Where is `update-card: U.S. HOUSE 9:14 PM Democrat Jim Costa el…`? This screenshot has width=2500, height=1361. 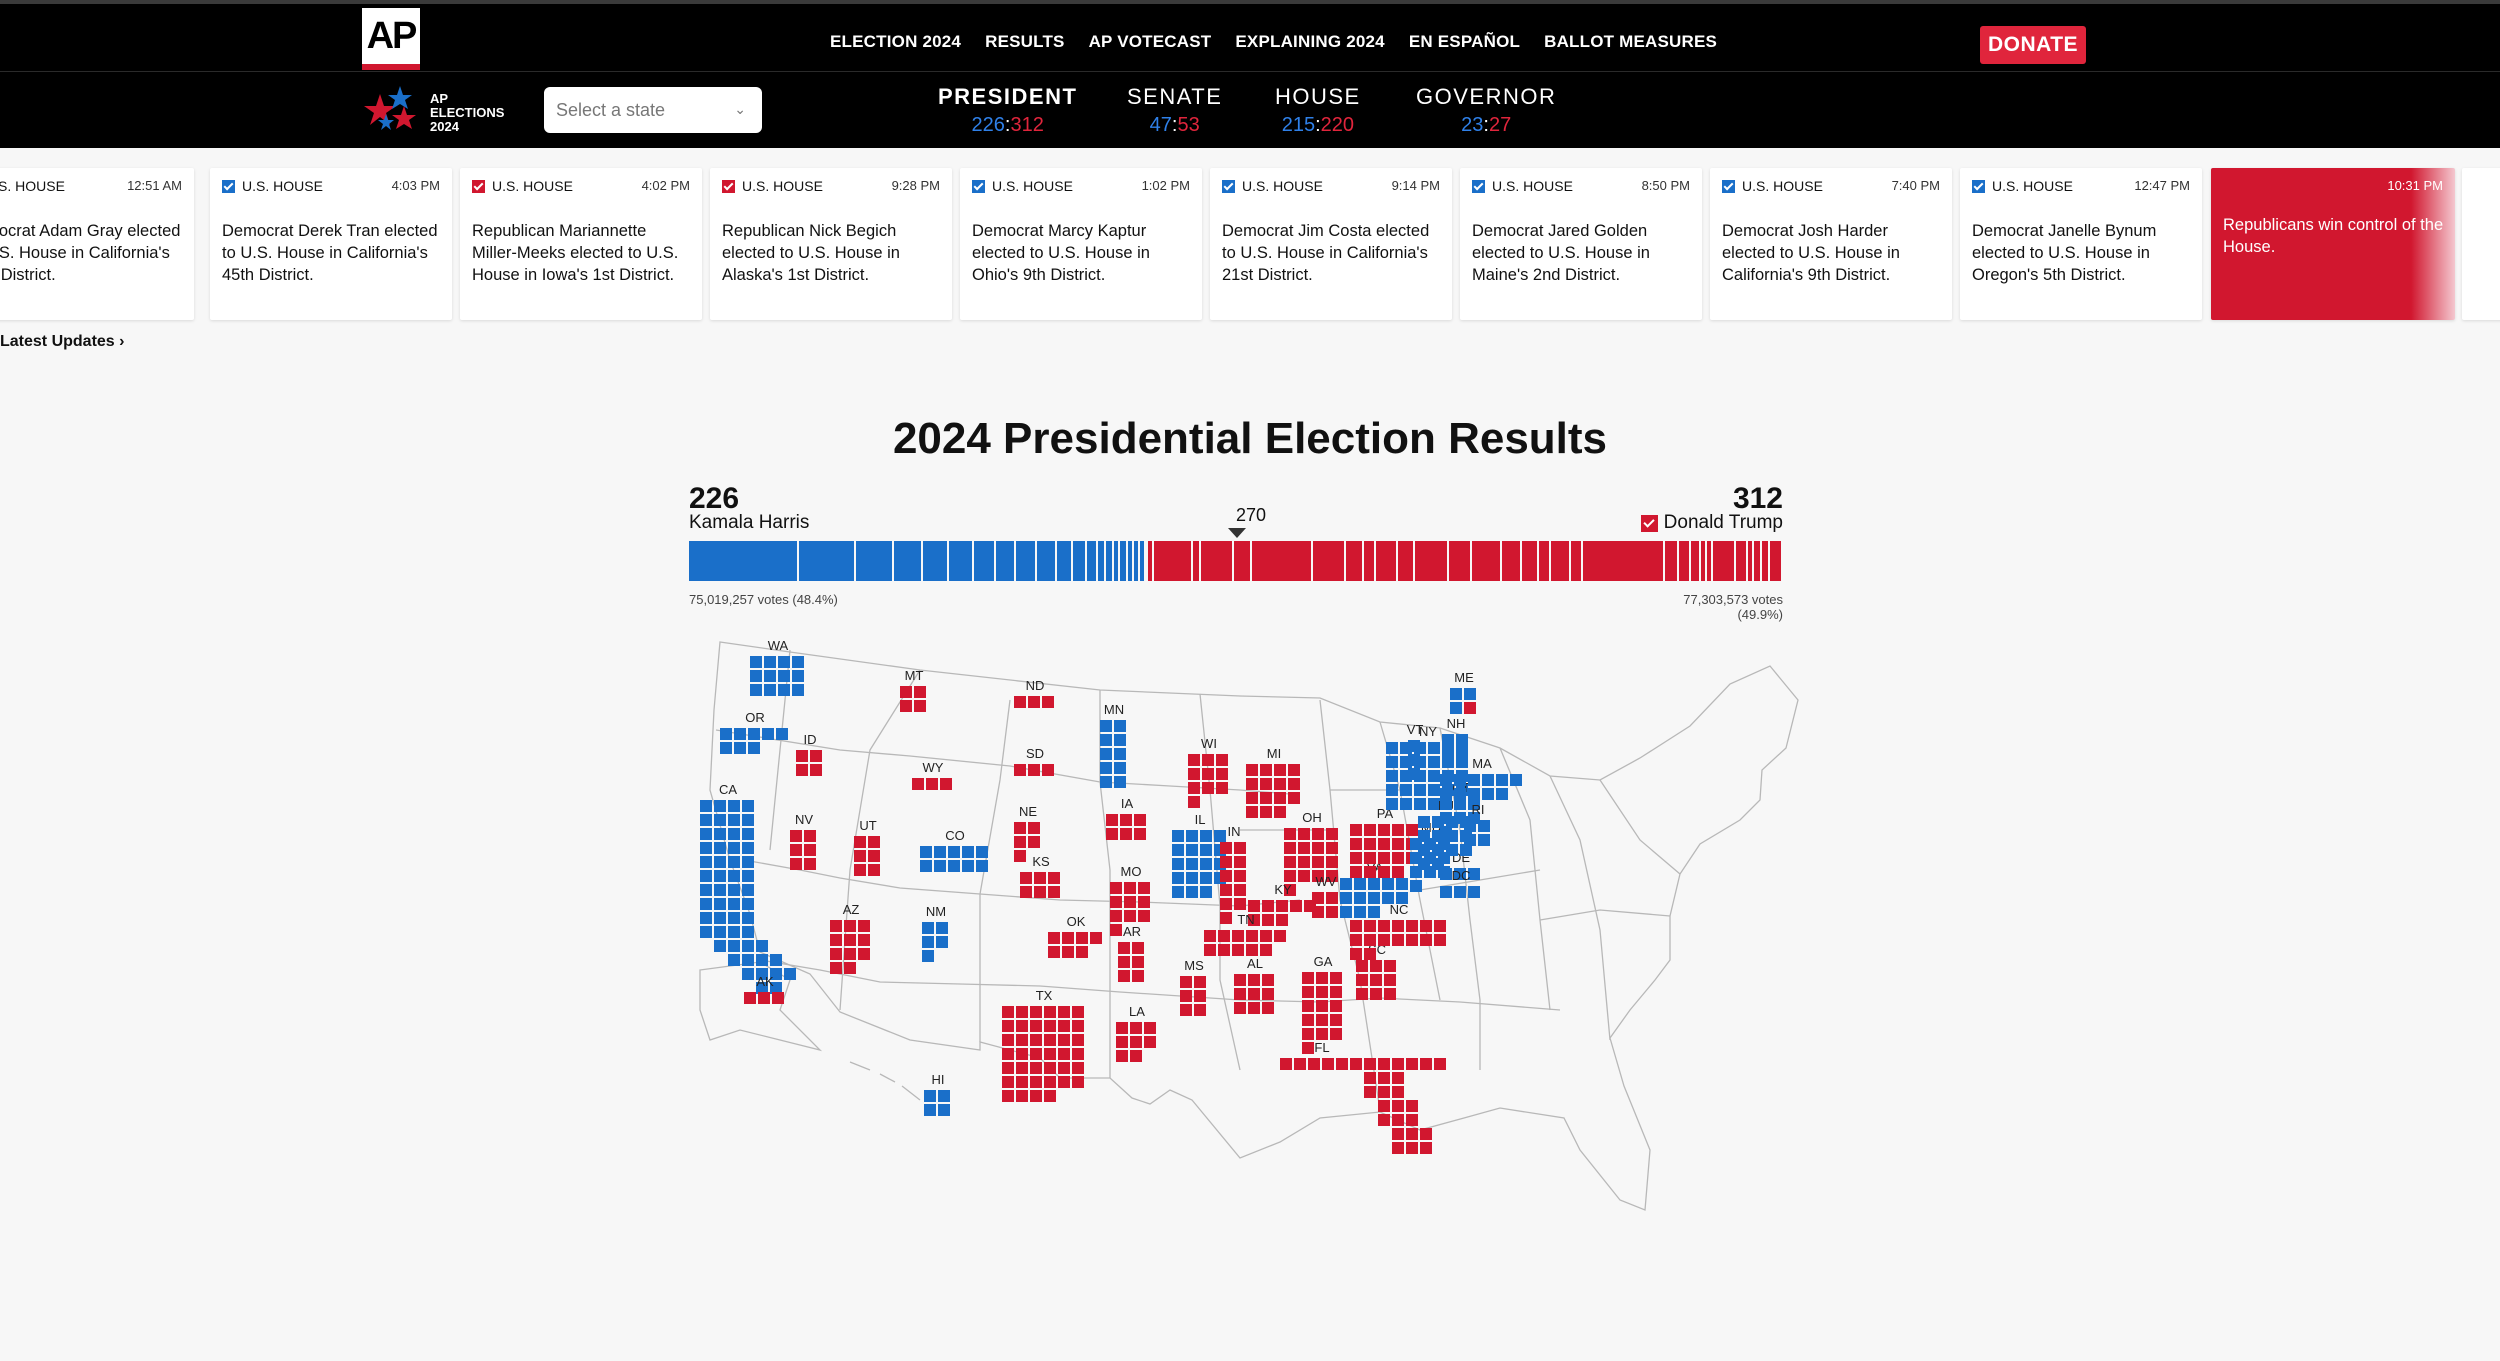
update-card: U.S. HOUSE 9:14 PM Democrat Jim Costa el… is located at coordinates (1331, 244).